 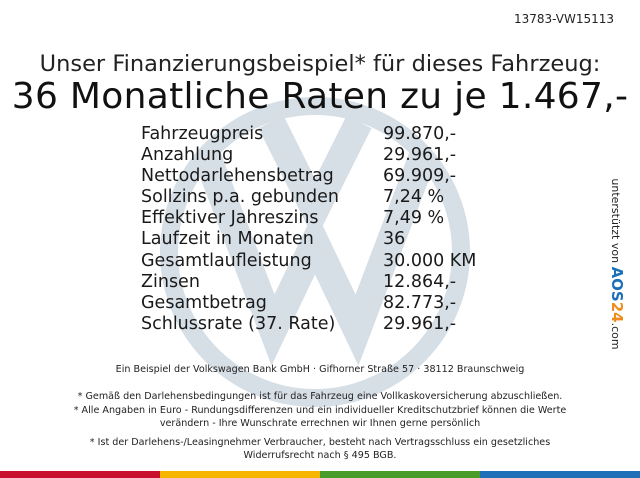 What do you see at coordinates (202, 134) in the screenshot?
I see `row-label: Fahrzeugpreis` at bounding box center [202, 134].